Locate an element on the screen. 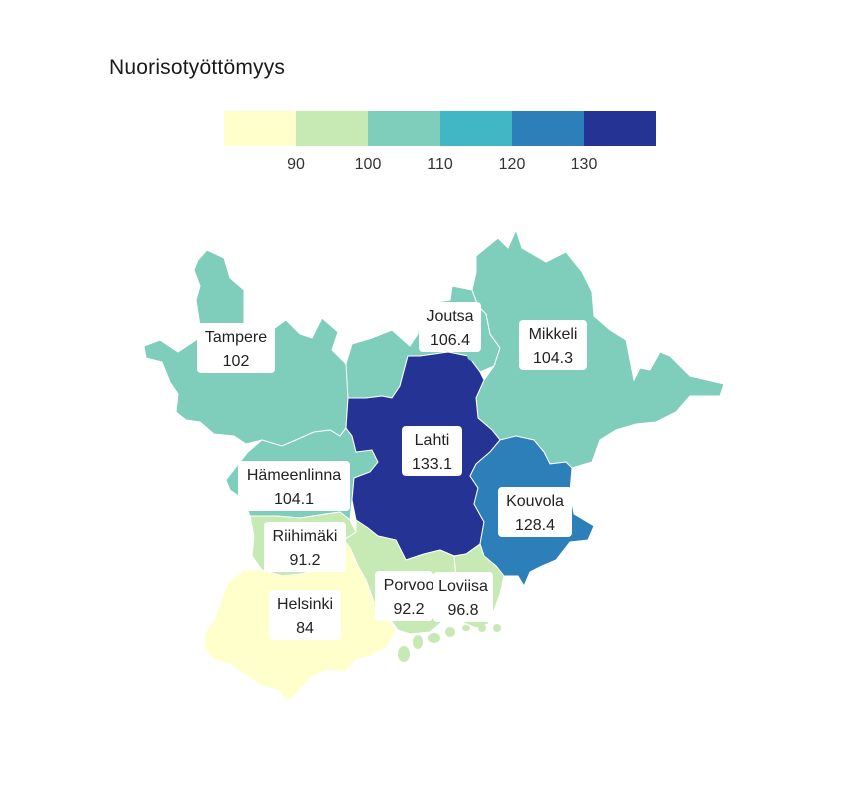 This screenshot has width=864, height=792. label-riihimaki: Riihimäki 91.2 is located at coordinates (305, 547).